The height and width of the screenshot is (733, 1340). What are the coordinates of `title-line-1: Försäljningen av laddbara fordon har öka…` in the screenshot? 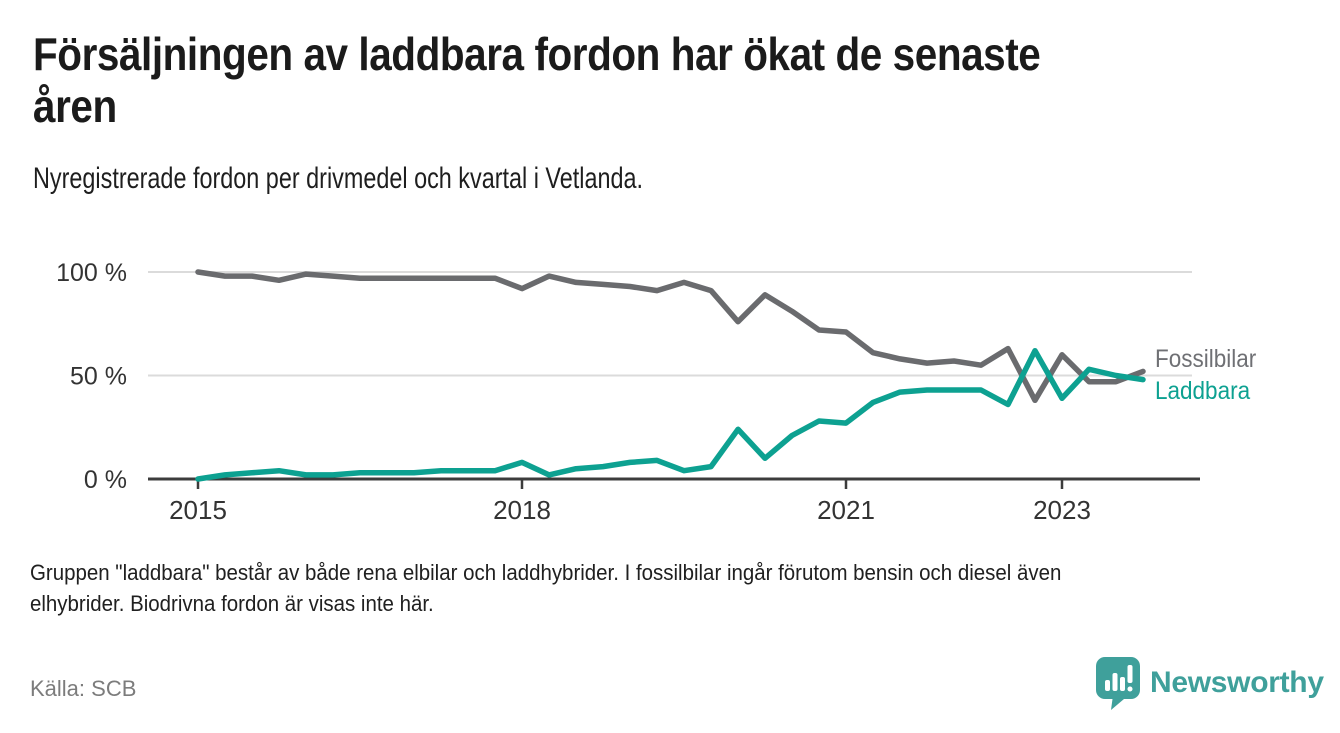 It's located at (537, 54).